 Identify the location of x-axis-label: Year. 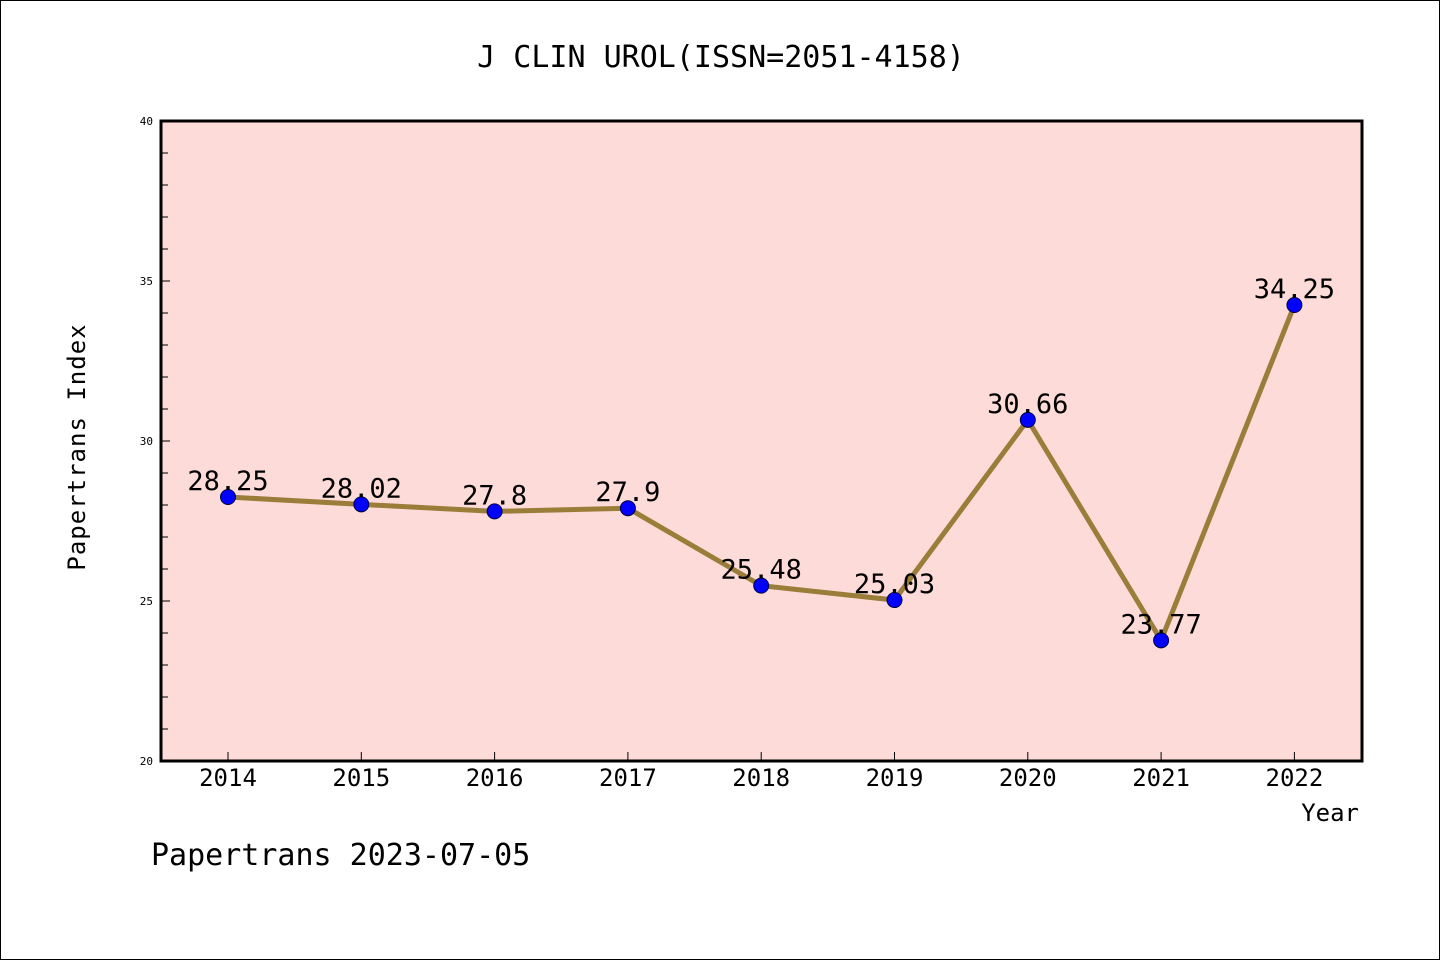
(1330, 813).